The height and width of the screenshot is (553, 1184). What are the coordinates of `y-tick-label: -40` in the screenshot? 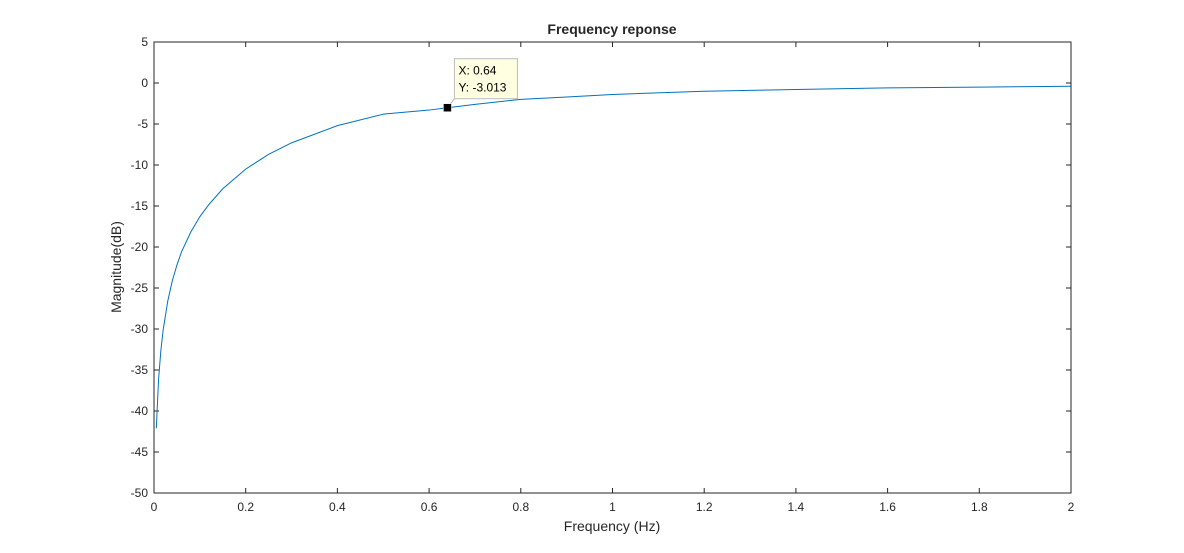 It's located at (140, 411).